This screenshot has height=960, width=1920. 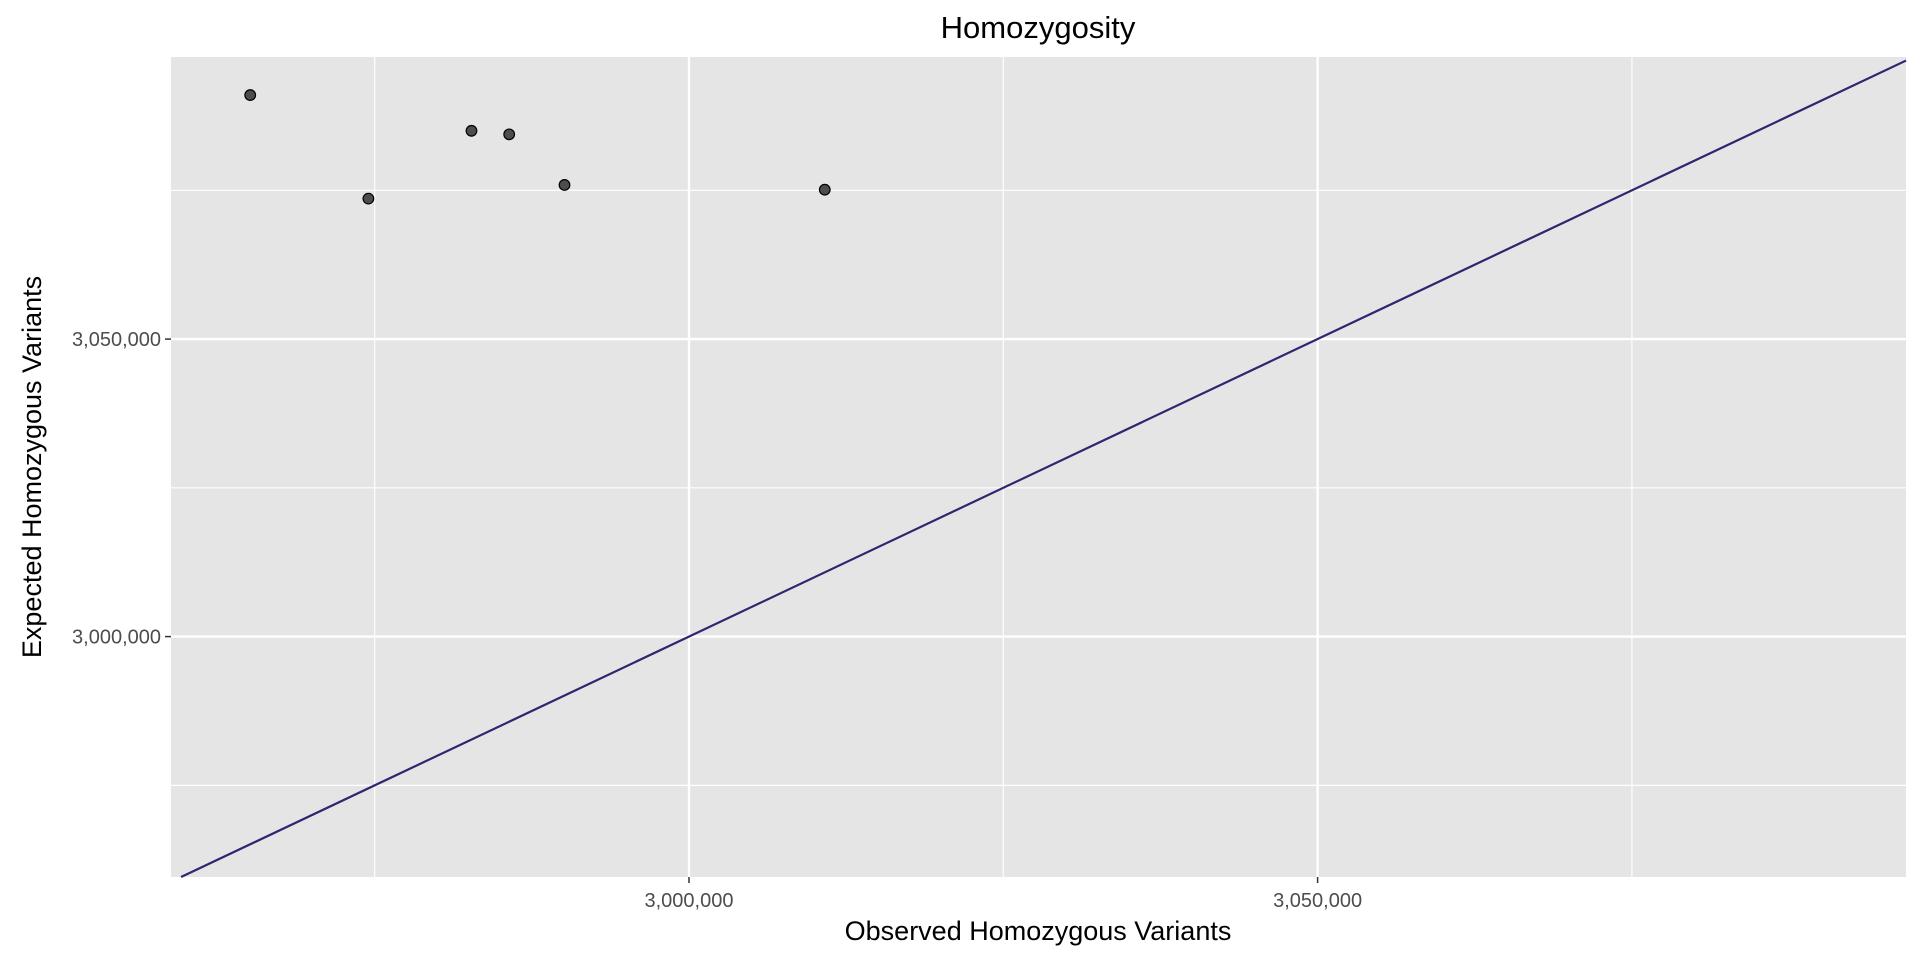 What do you see at coordinates (537, 147) in the screenshot?
I see `data-points` at bounding box center [537, 147].